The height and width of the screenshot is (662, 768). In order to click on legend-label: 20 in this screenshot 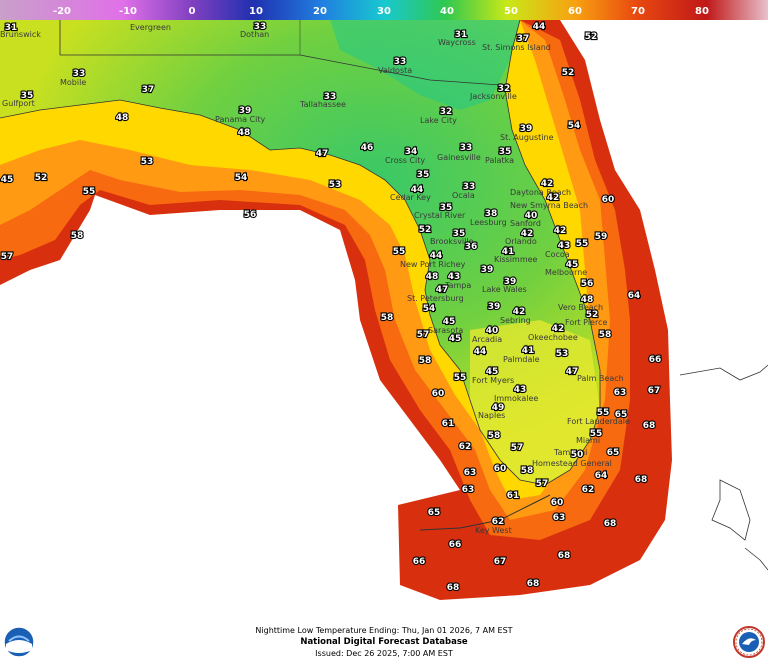, I will do `click(320, 11)`.